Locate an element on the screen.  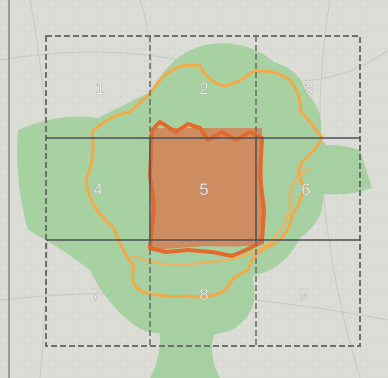
grid-cell-label-5: 5 is located at coordinates (203, 189).